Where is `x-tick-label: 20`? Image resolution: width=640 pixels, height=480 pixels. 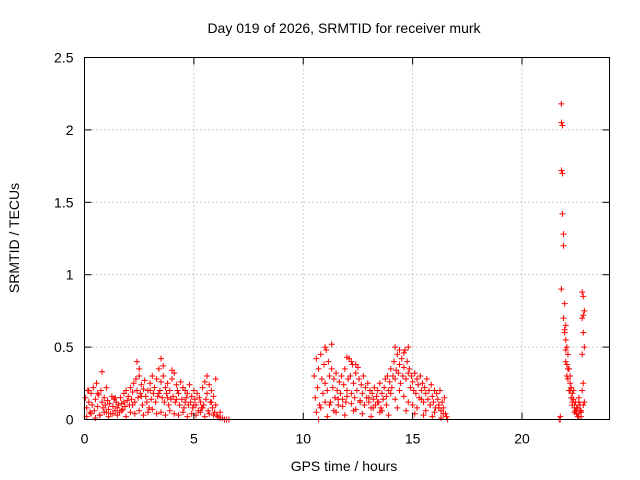 x-tick-label: 20 is located at coordinates (522, 439).